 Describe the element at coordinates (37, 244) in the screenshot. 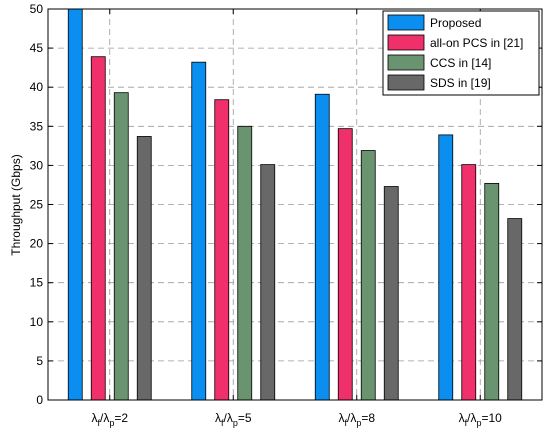

I see `y-tick-label: 20` at that location.